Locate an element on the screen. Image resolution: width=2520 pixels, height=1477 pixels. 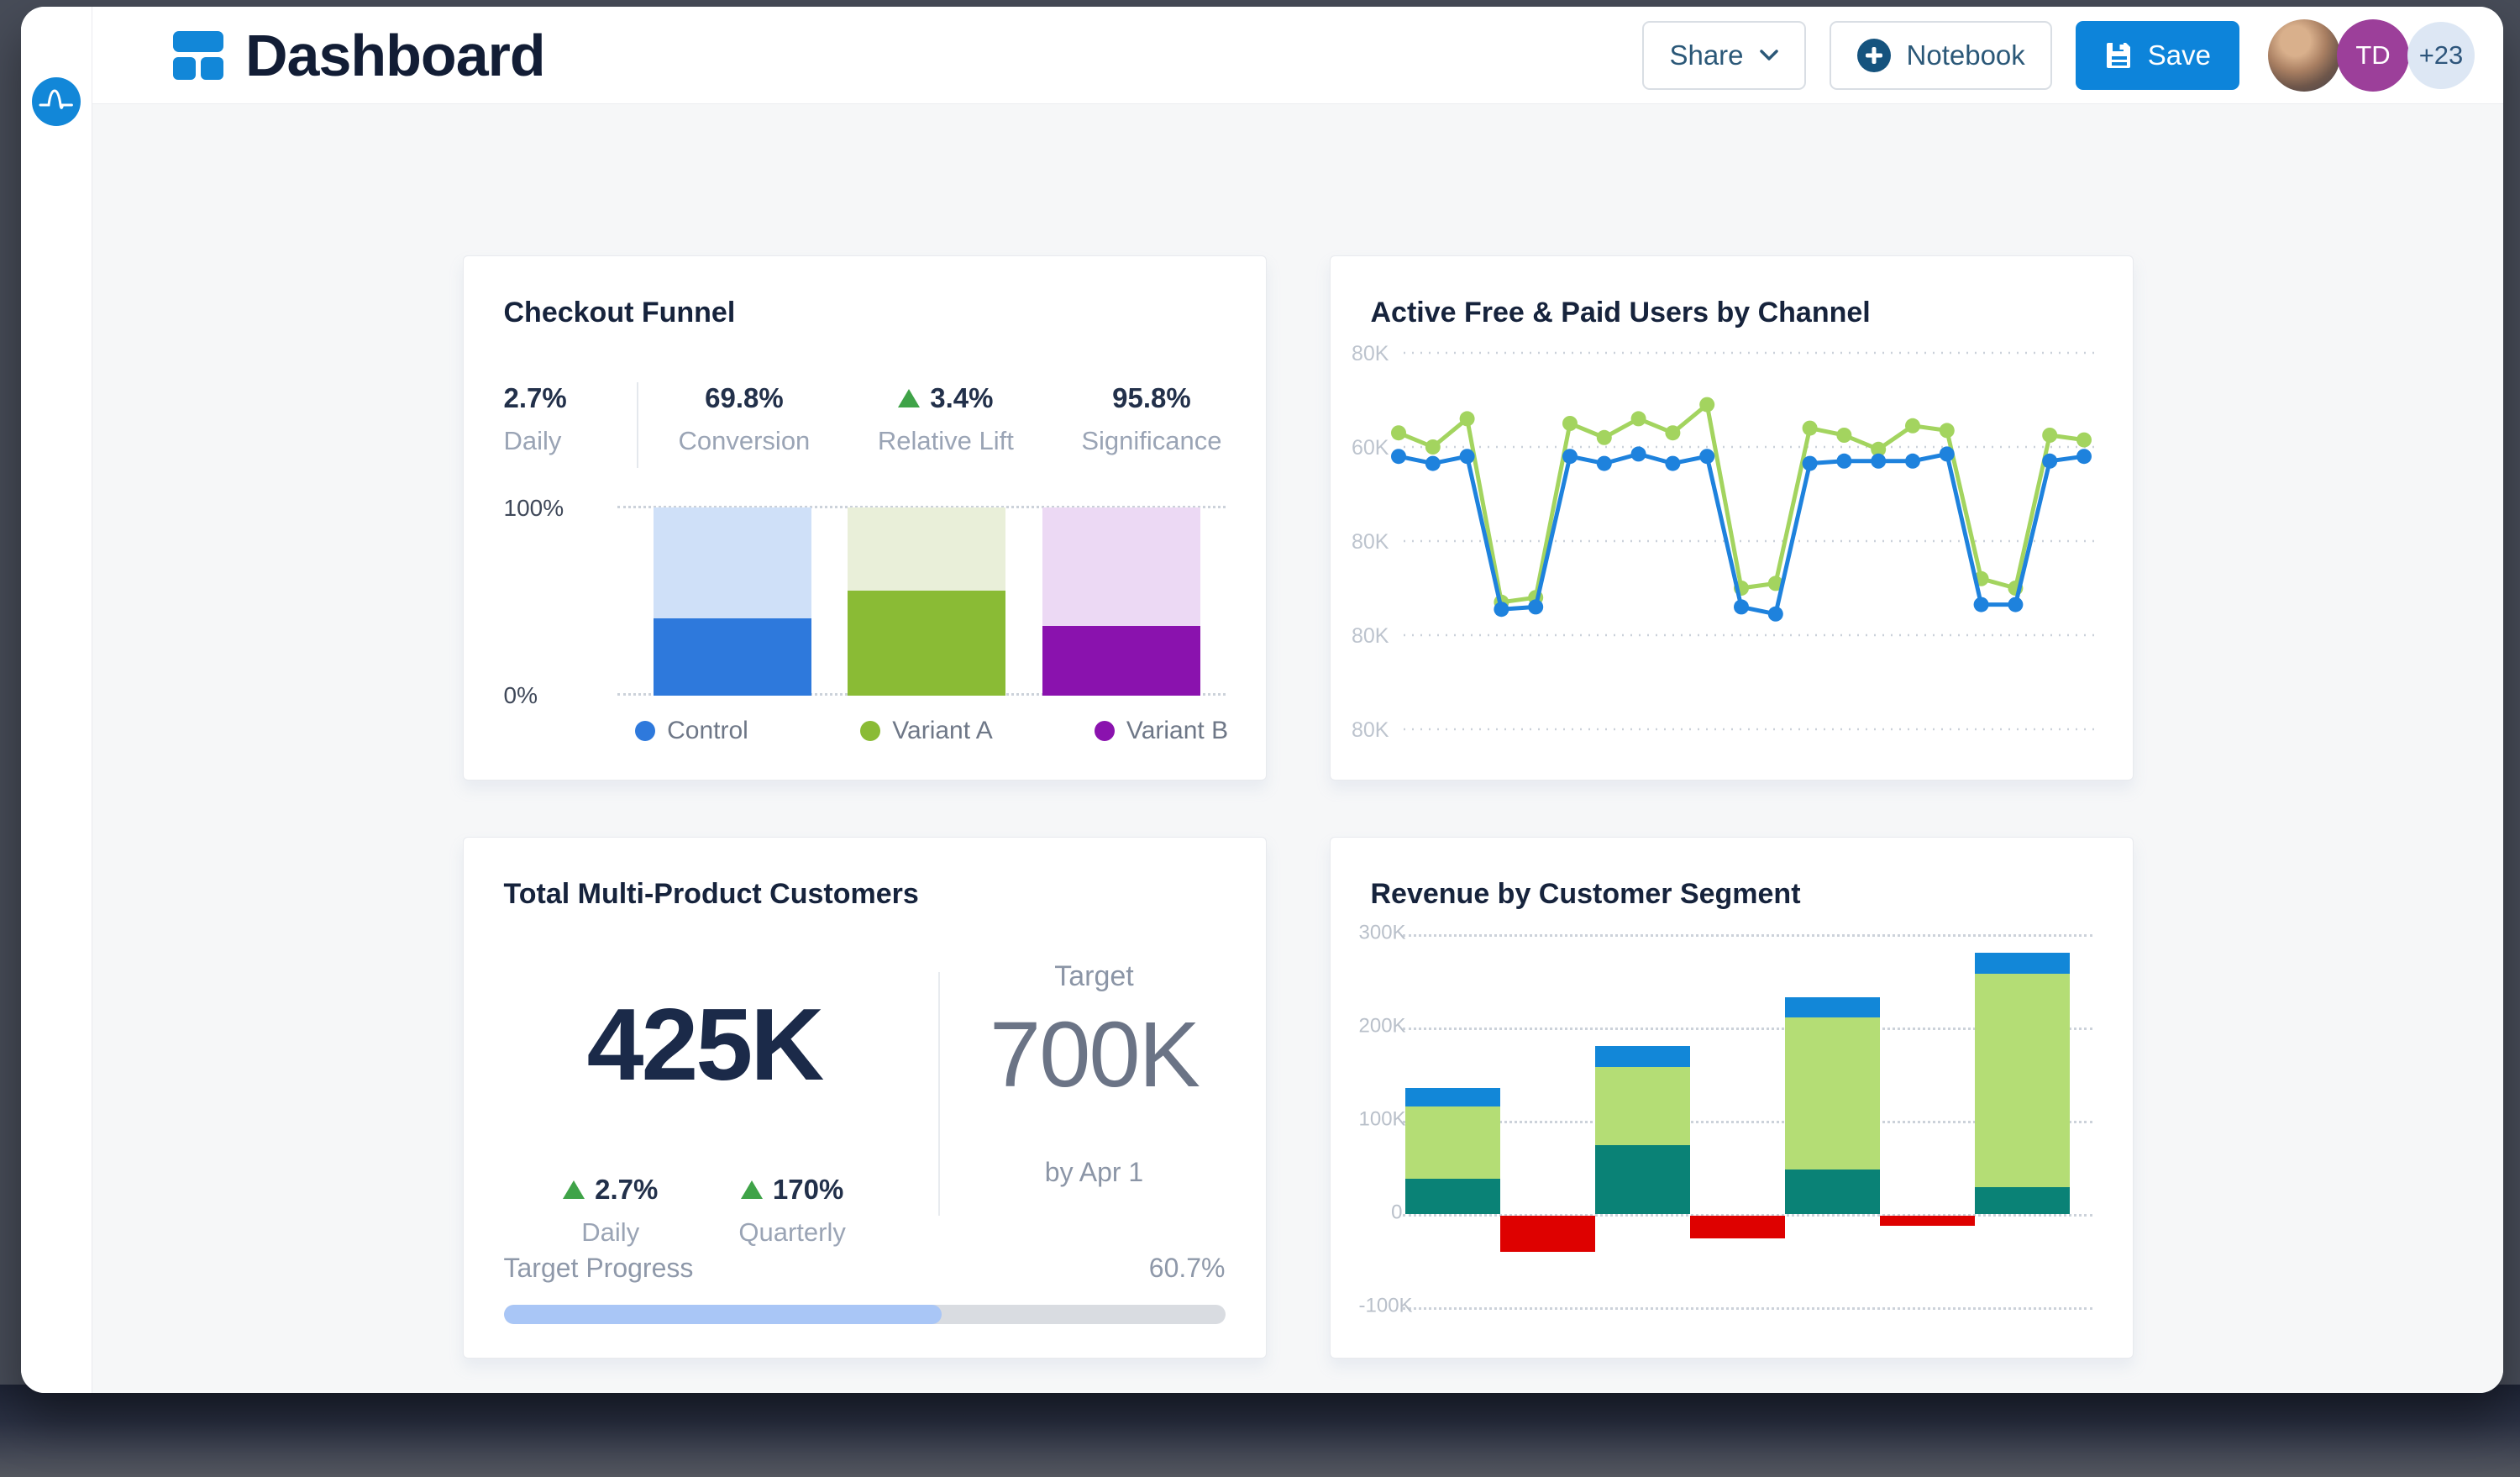
funnel-legend: Control Variant A Variant B is located at coordinates (927, 731).